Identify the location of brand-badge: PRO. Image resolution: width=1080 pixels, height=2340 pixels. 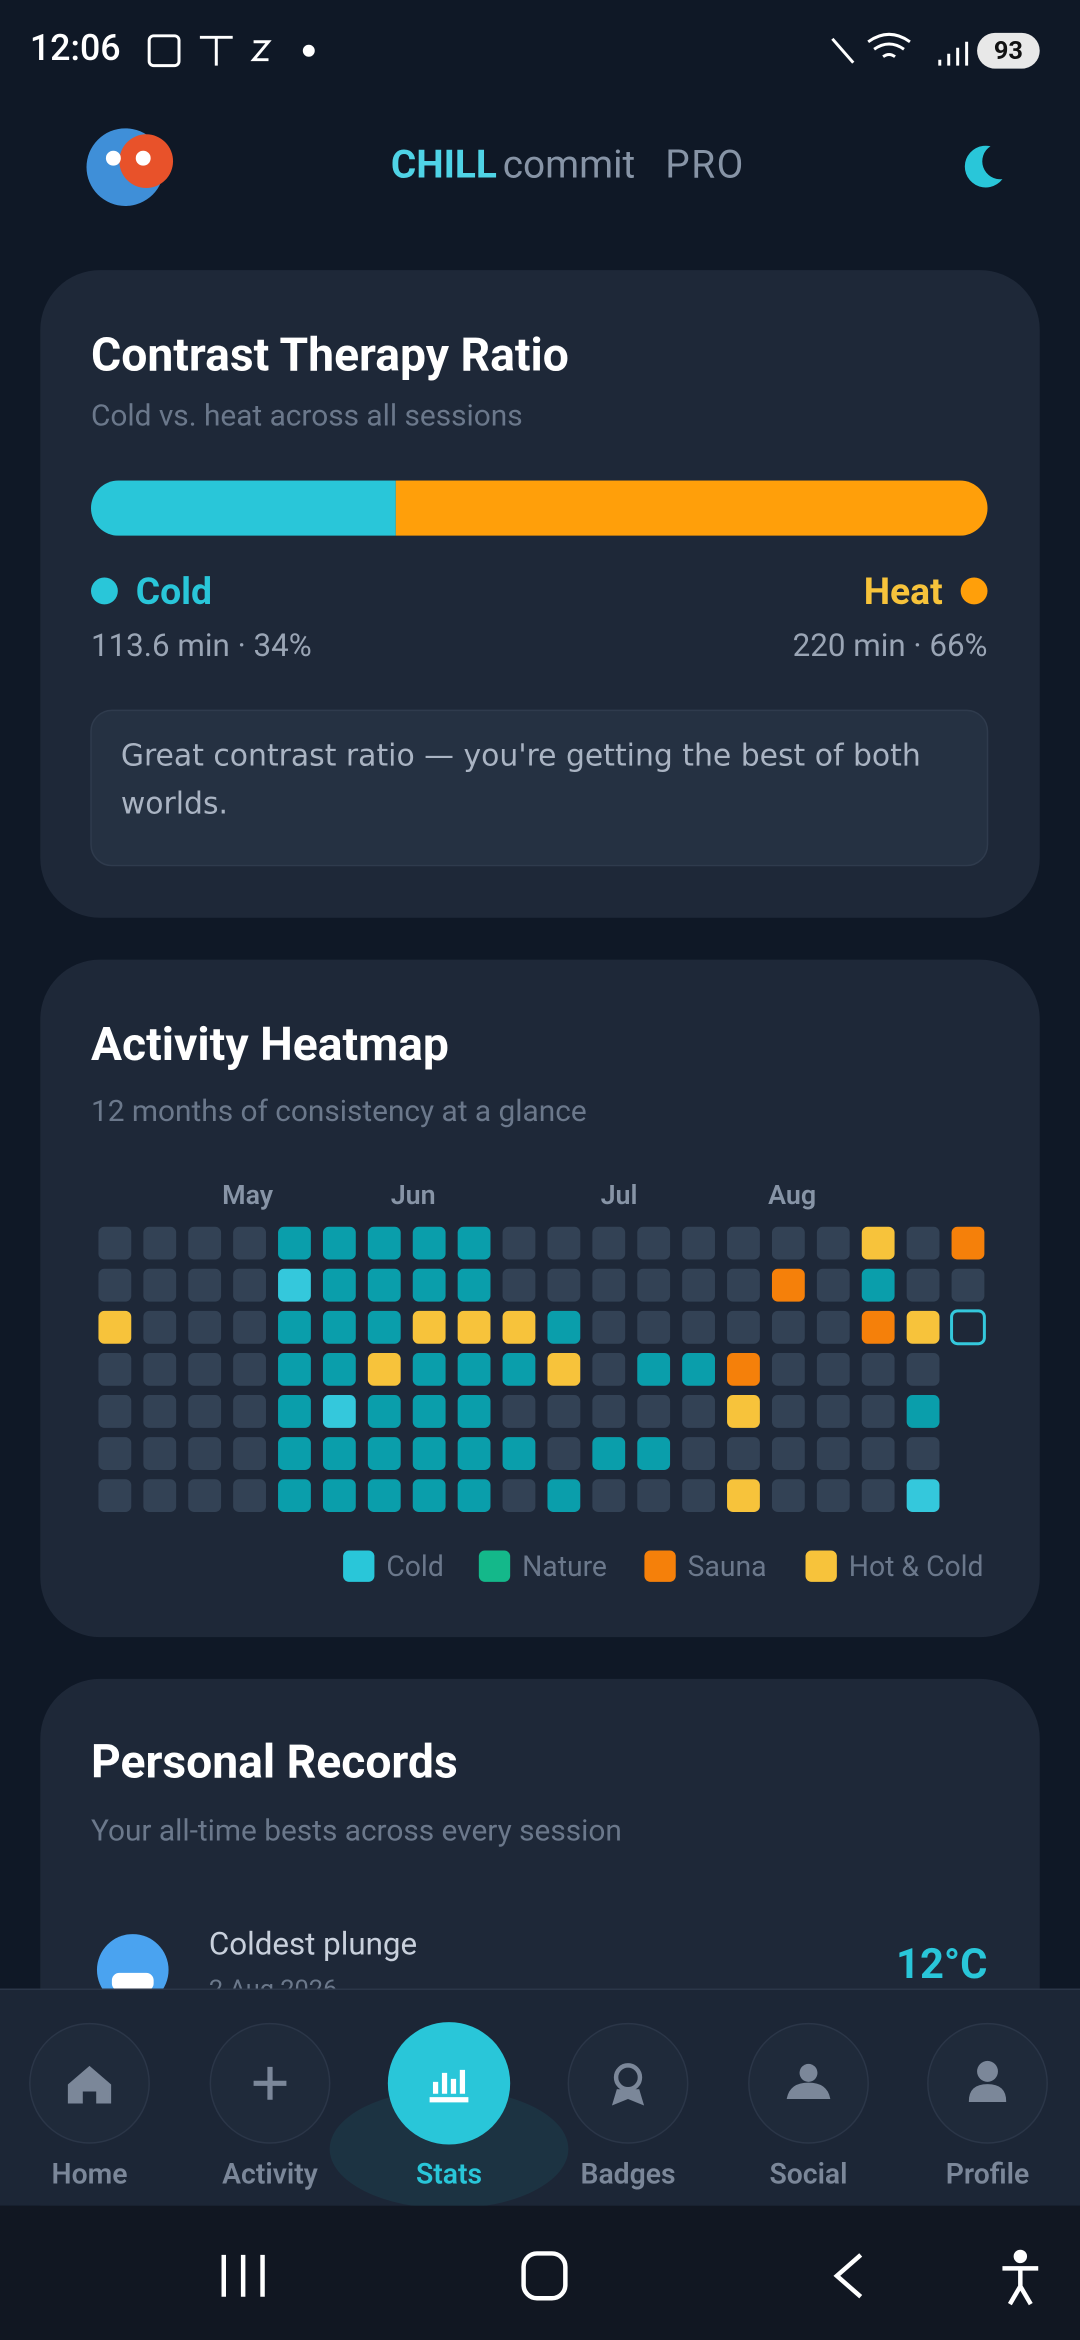
(705, 164).